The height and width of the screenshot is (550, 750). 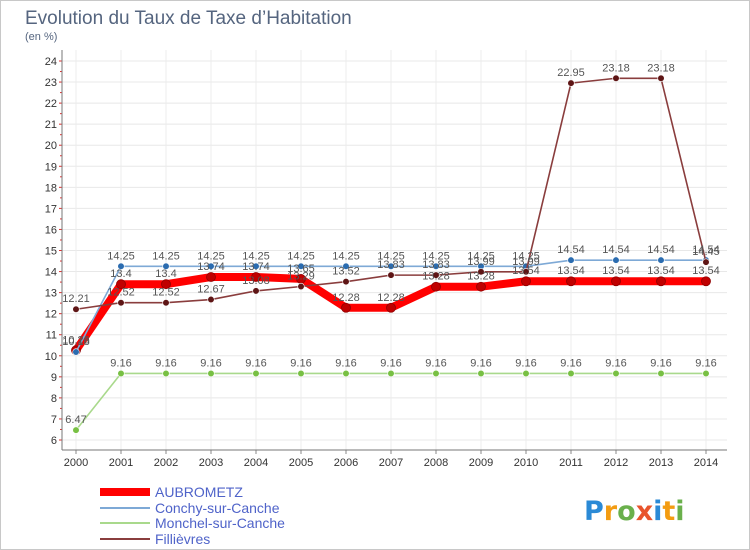 What do you see at coordinates (121, 463) in the screenshot?
I see `x-tick-label: 2001` at bounding box center [121, 463].